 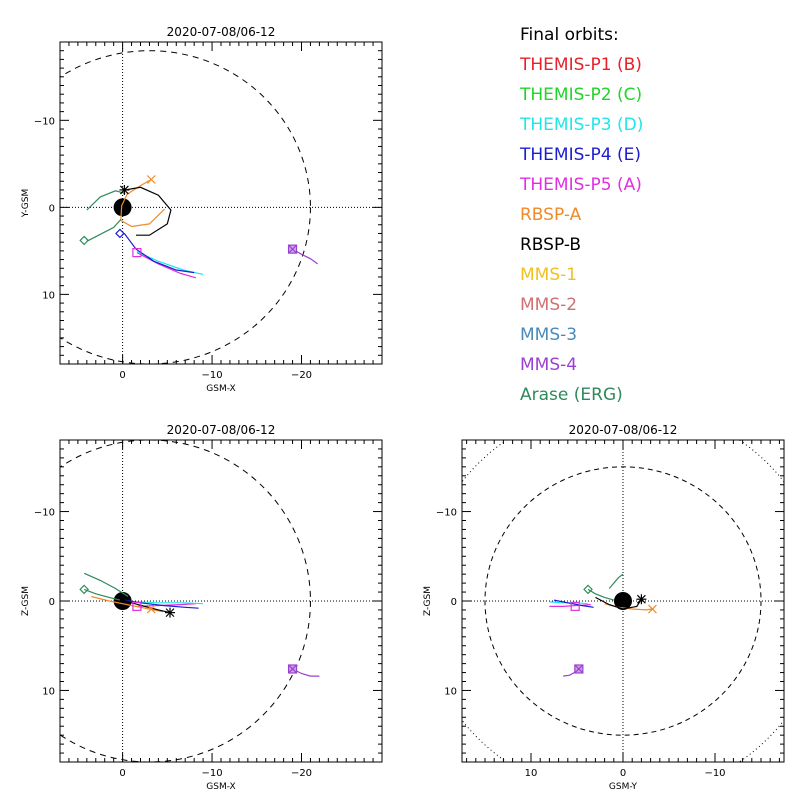 What do you see at coordinates (581, 125) in the screenshot?
I see `legend-item: THEMIS-P3 (D)` at bounding box center [581, 125].